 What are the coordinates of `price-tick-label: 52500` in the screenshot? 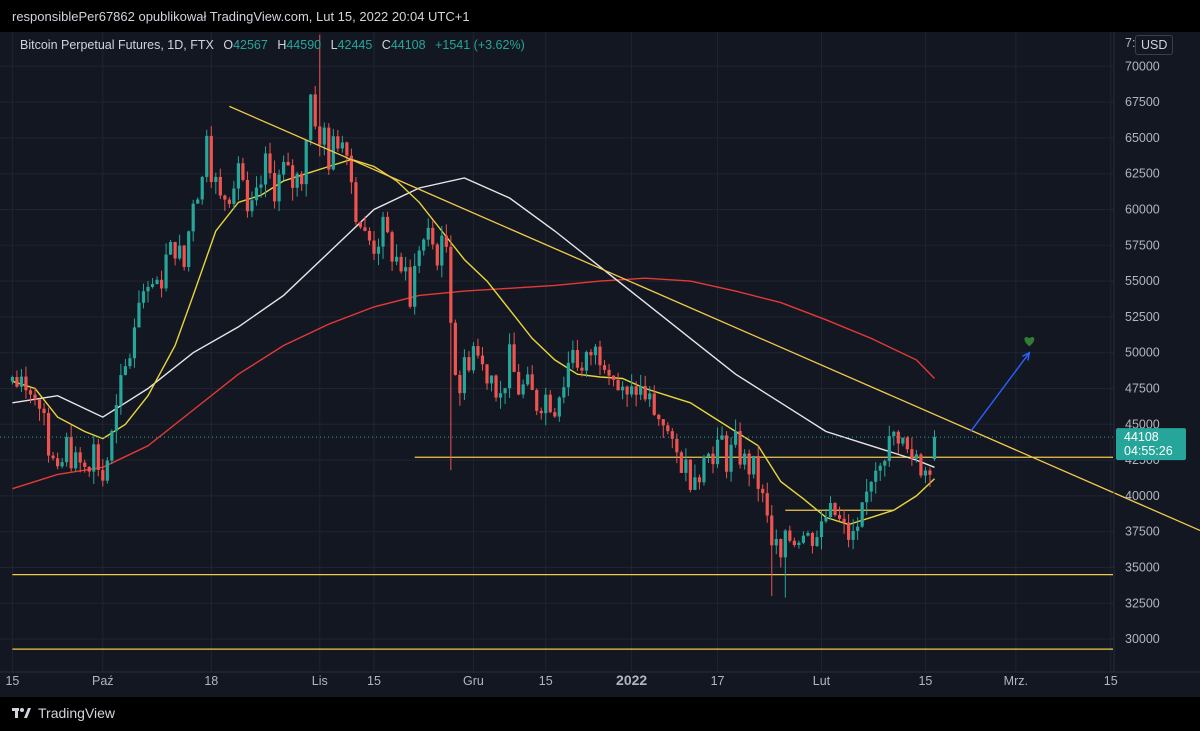 It's located at (1142, 317).